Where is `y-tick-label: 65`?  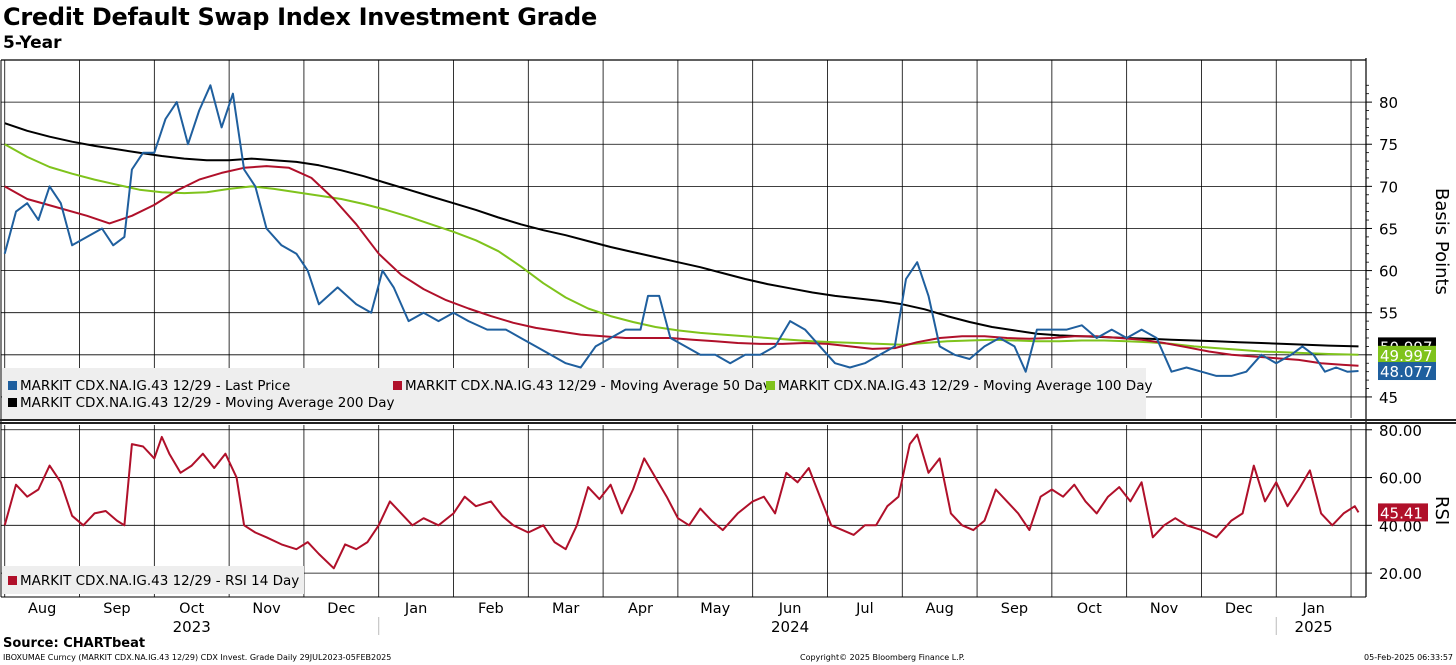
y-tick-label: 65 is located at coordinates (1388, 229).